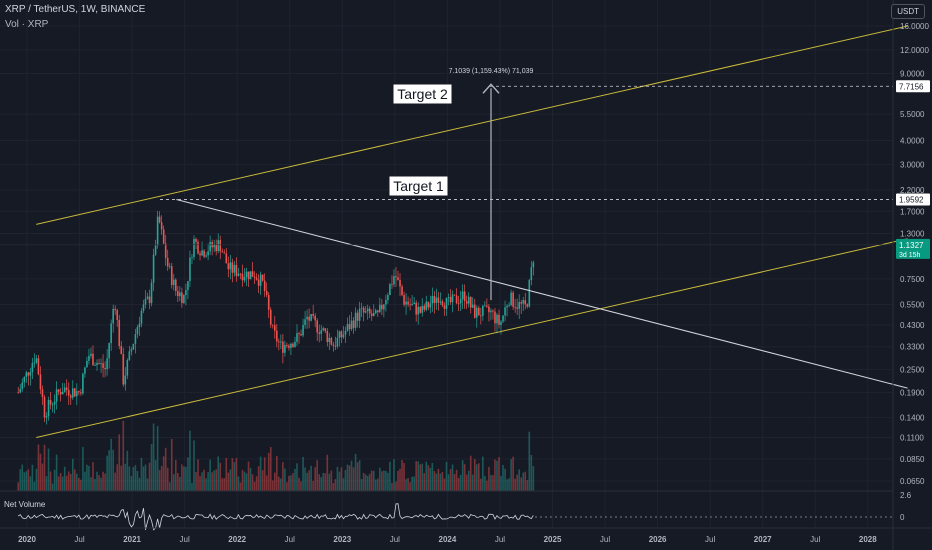  I want to click on current-price-tag: 1.1327 3d 15h, so click(913, 248).